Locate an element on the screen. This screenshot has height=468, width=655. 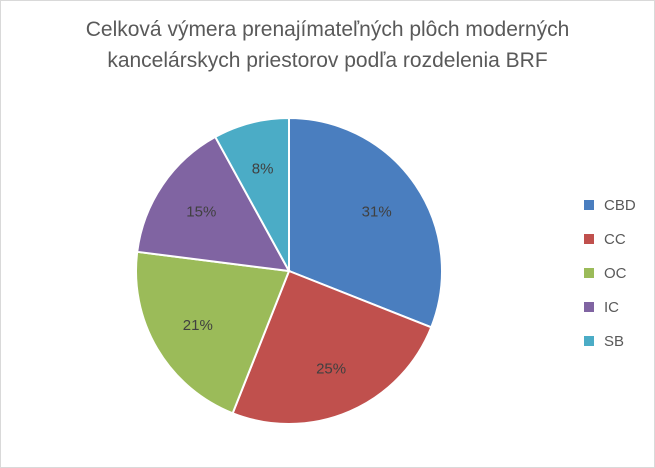
data-label-cbd: 31% is located at coordinates (377, 211).